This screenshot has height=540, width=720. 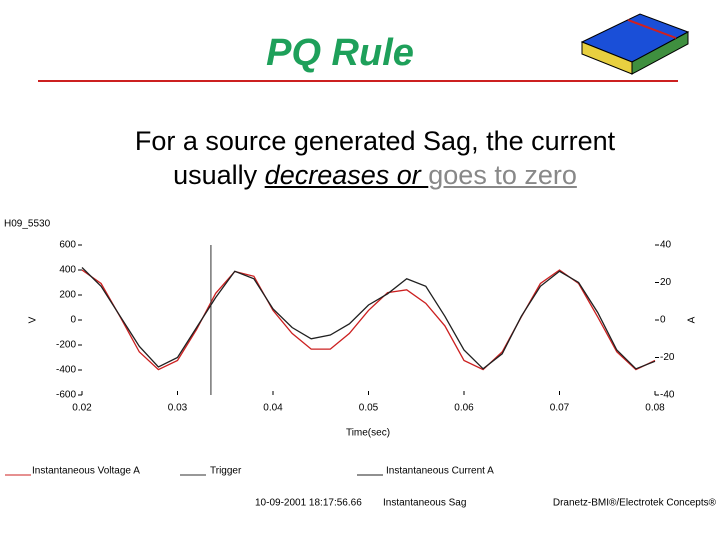 What do you see at coordinates (219, 175) in the screenshot?
I see `subtitle-text: usually` at bounding box center [219, 175].